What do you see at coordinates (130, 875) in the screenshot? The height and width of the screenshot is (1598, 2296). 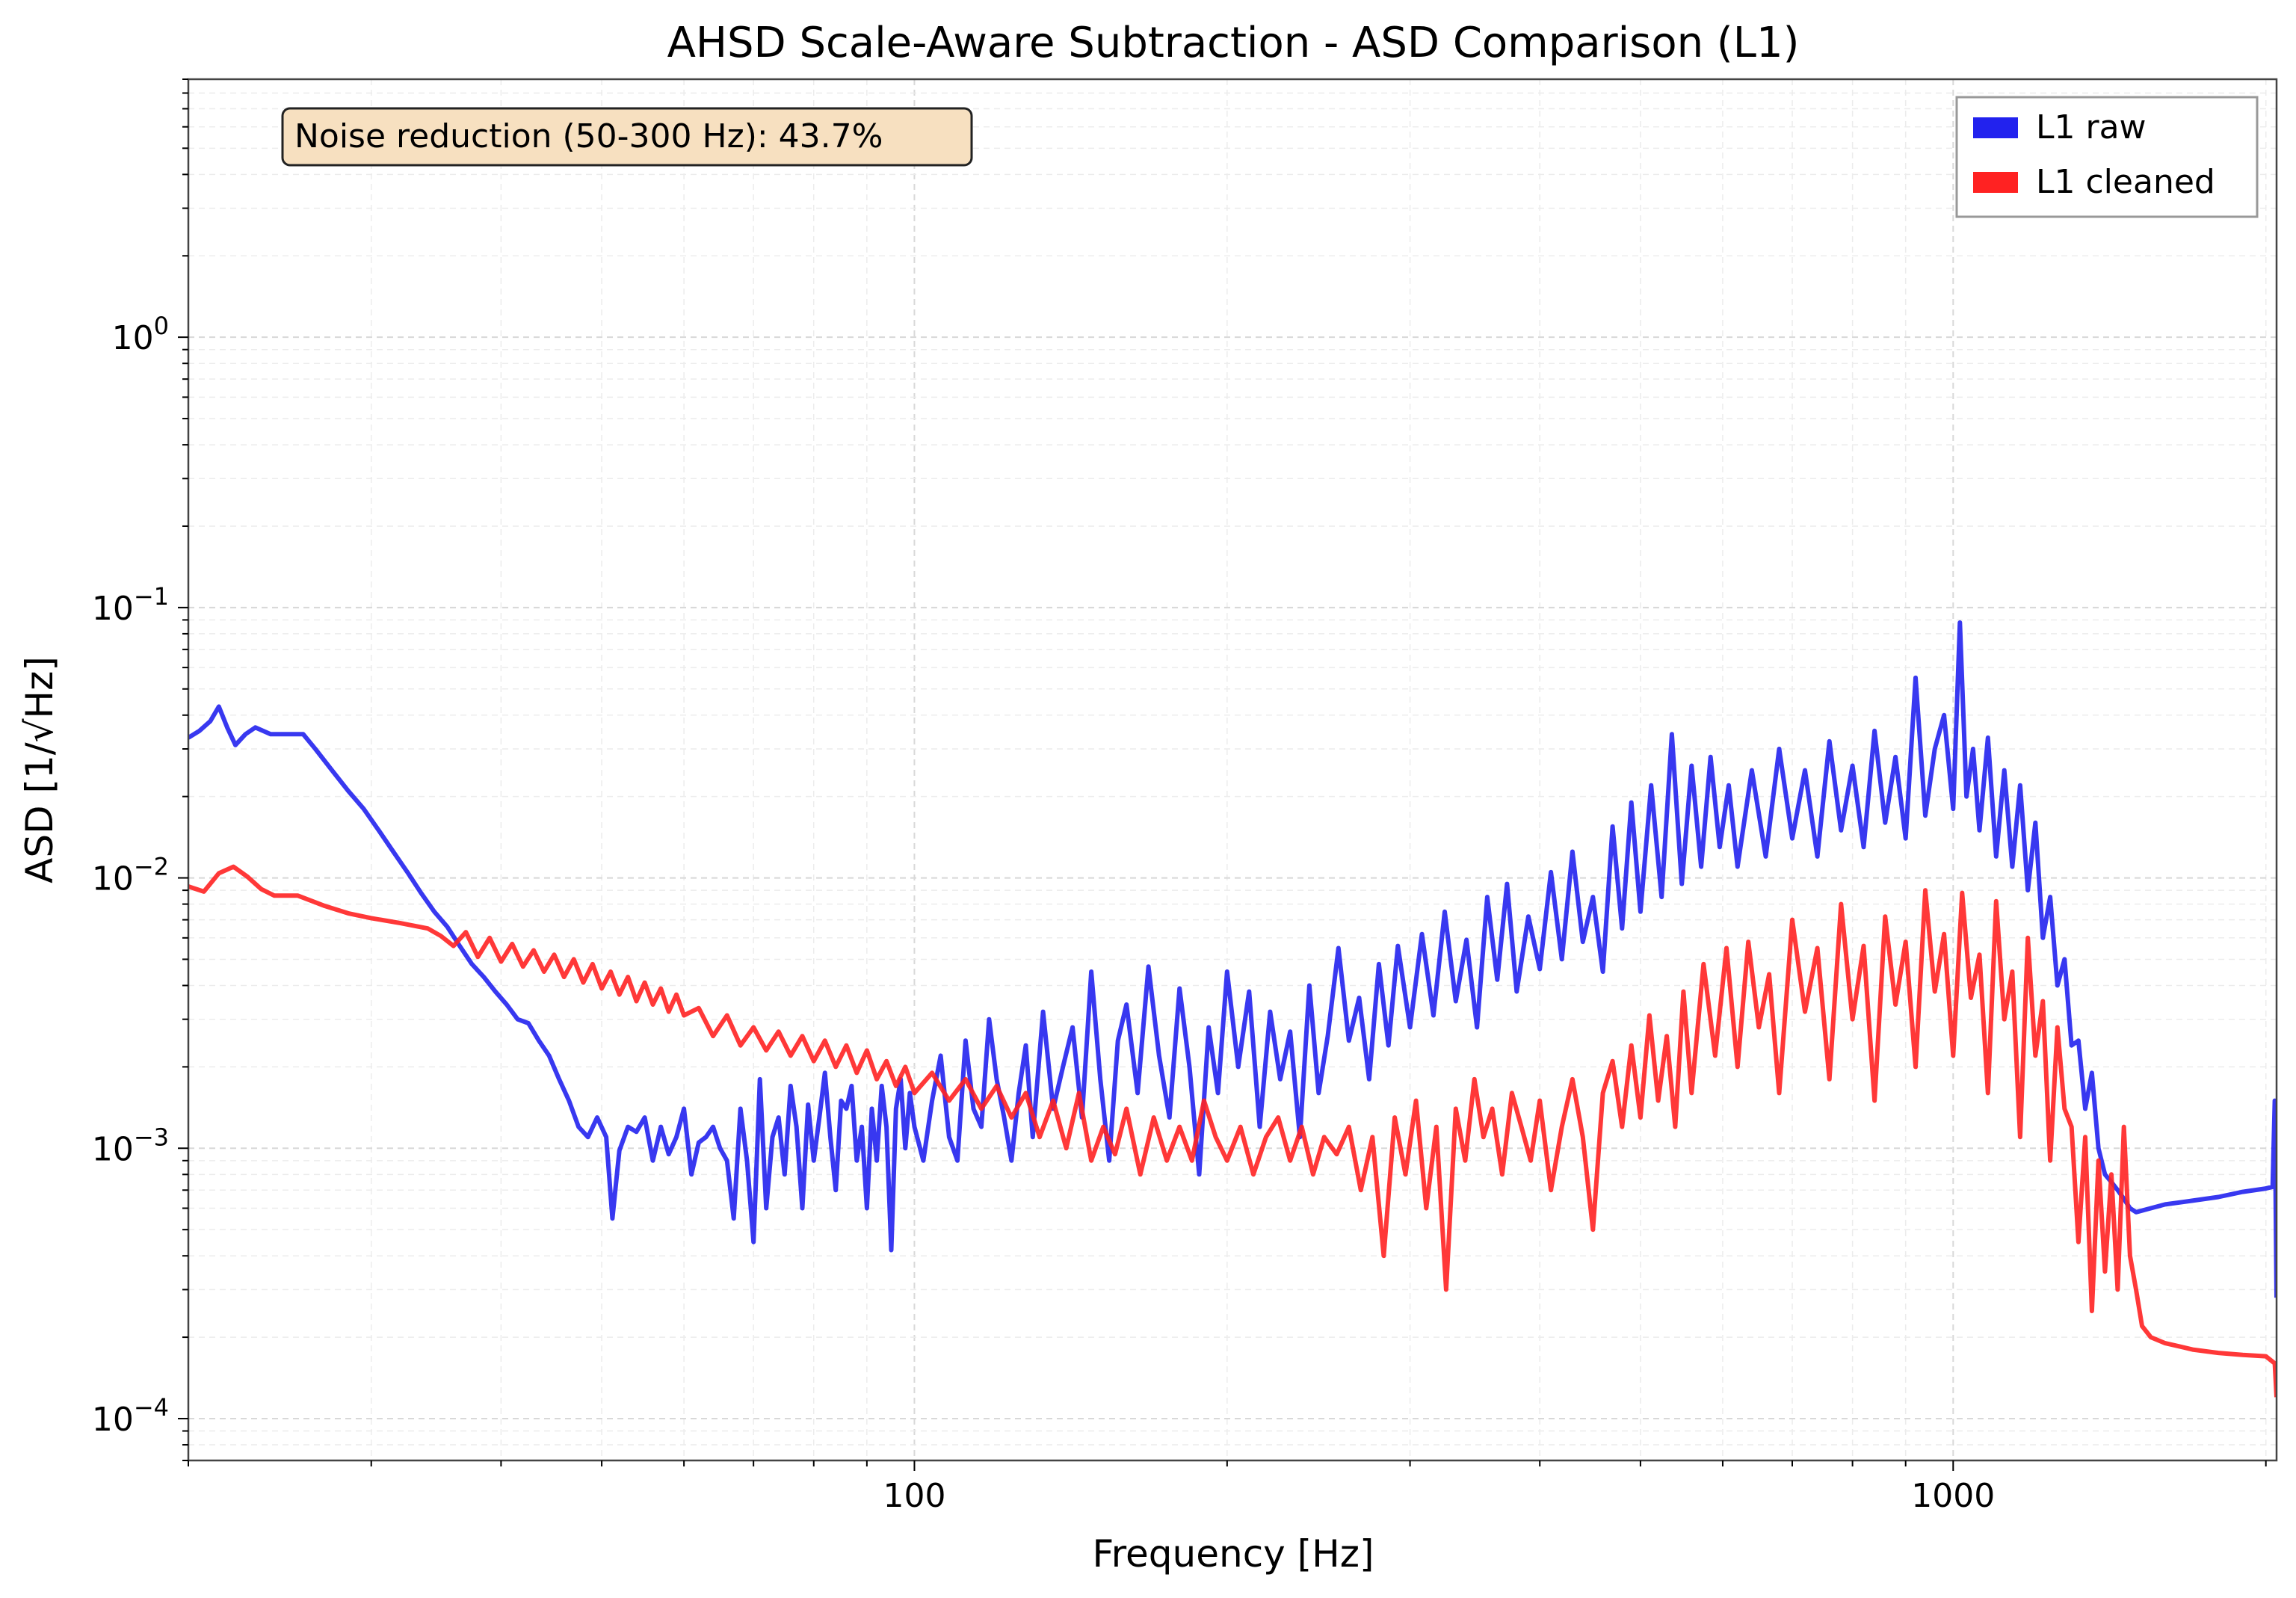 I see `y-tick-label: 10⁻²` at bounding box center [130, 875].